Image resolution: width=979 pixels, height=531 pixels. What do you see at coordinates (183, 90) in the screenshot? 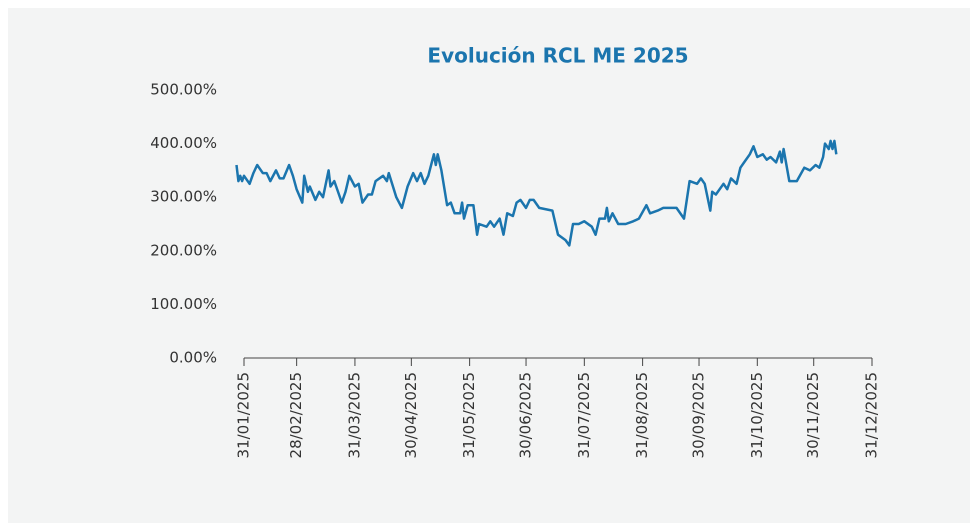
I see `y-tick-label: 500.00%` at bounding box center [183, 90].